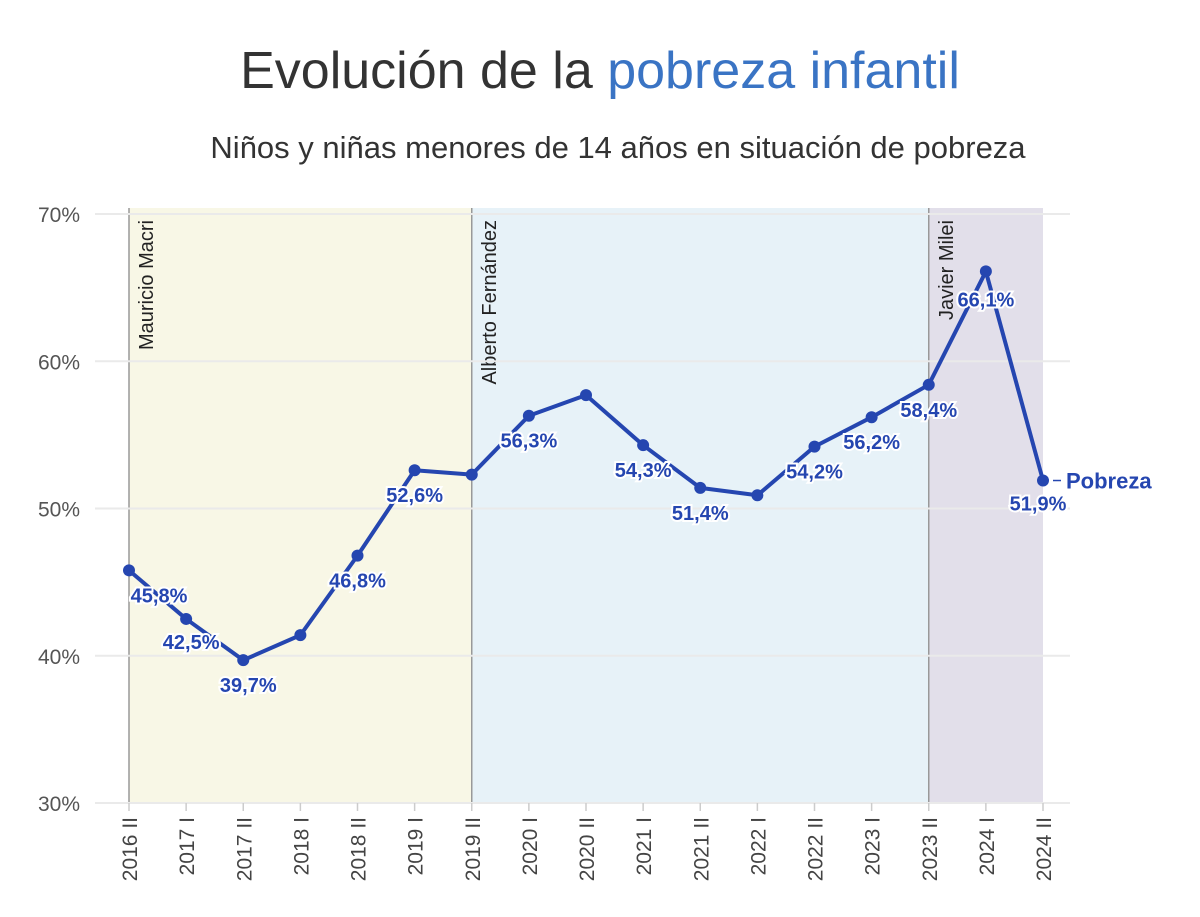 Image resolution: width=1200 pixels, height=917 pixels. Describe the element at coordinates (59, 362) in the screenshot. I see `y-tick-label: 60%` at that location.